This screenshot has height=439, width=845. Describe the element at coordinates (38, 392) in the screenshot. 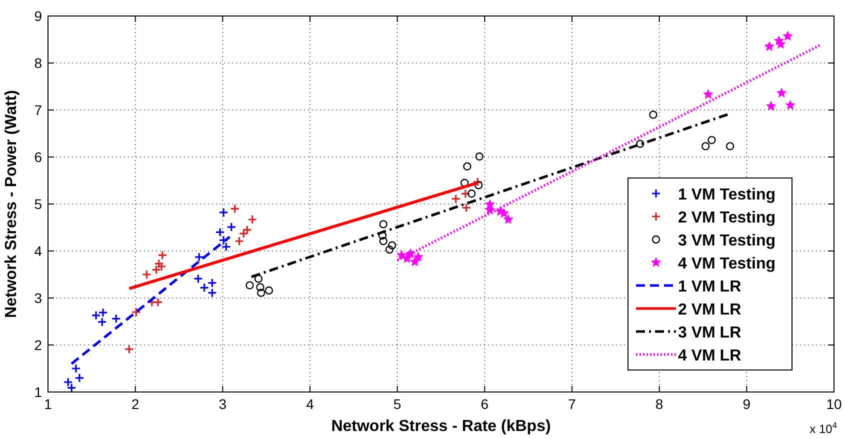

I see `y-tick-label: 1` at that location.